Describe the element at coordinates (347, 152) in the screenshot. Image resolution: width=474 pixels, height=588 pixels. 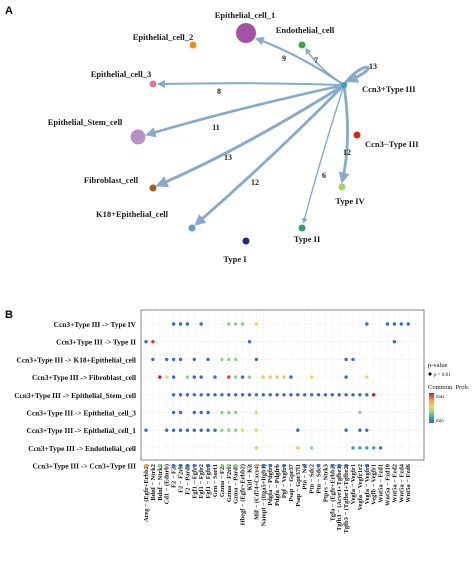
I see `edge-weight-type-iv: 12` at that location.